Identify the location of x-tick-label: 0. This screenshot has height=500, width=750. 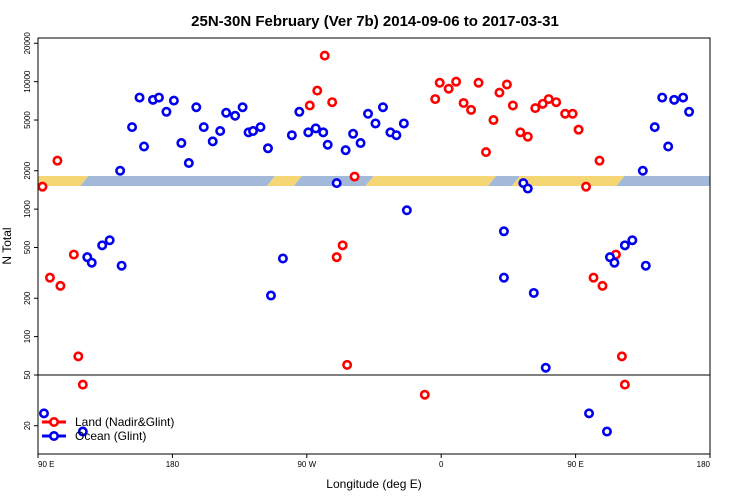
(441, 464).